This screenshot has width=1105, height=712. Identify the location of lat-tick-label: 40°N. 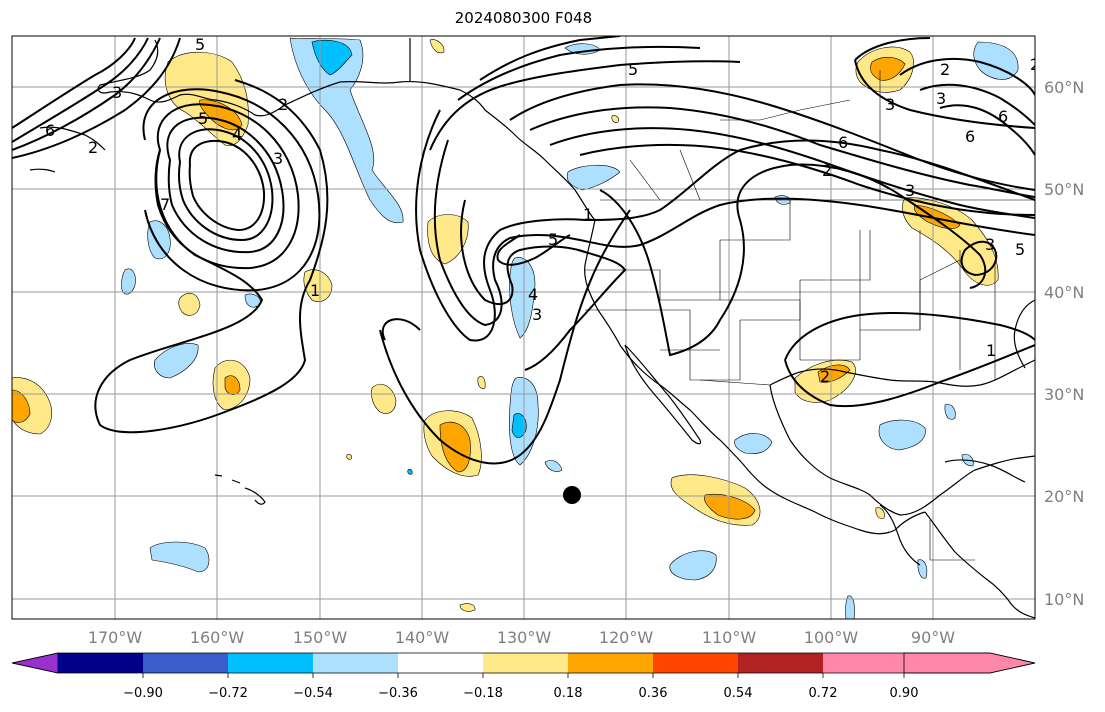
(1064, 292).